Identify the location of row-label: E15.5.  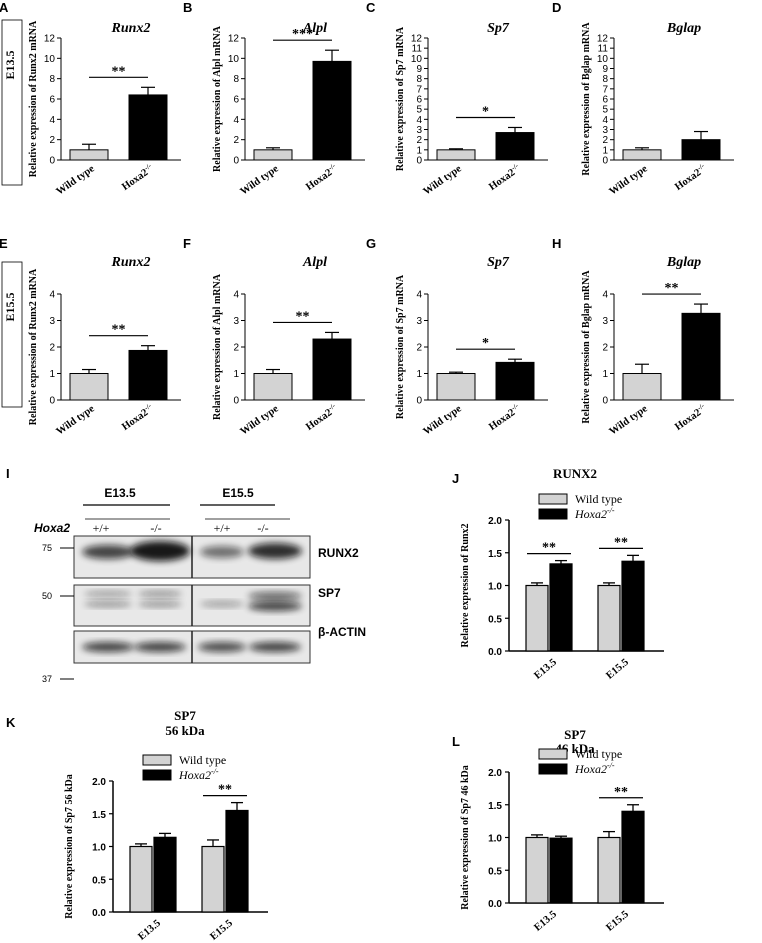
(10, 306).